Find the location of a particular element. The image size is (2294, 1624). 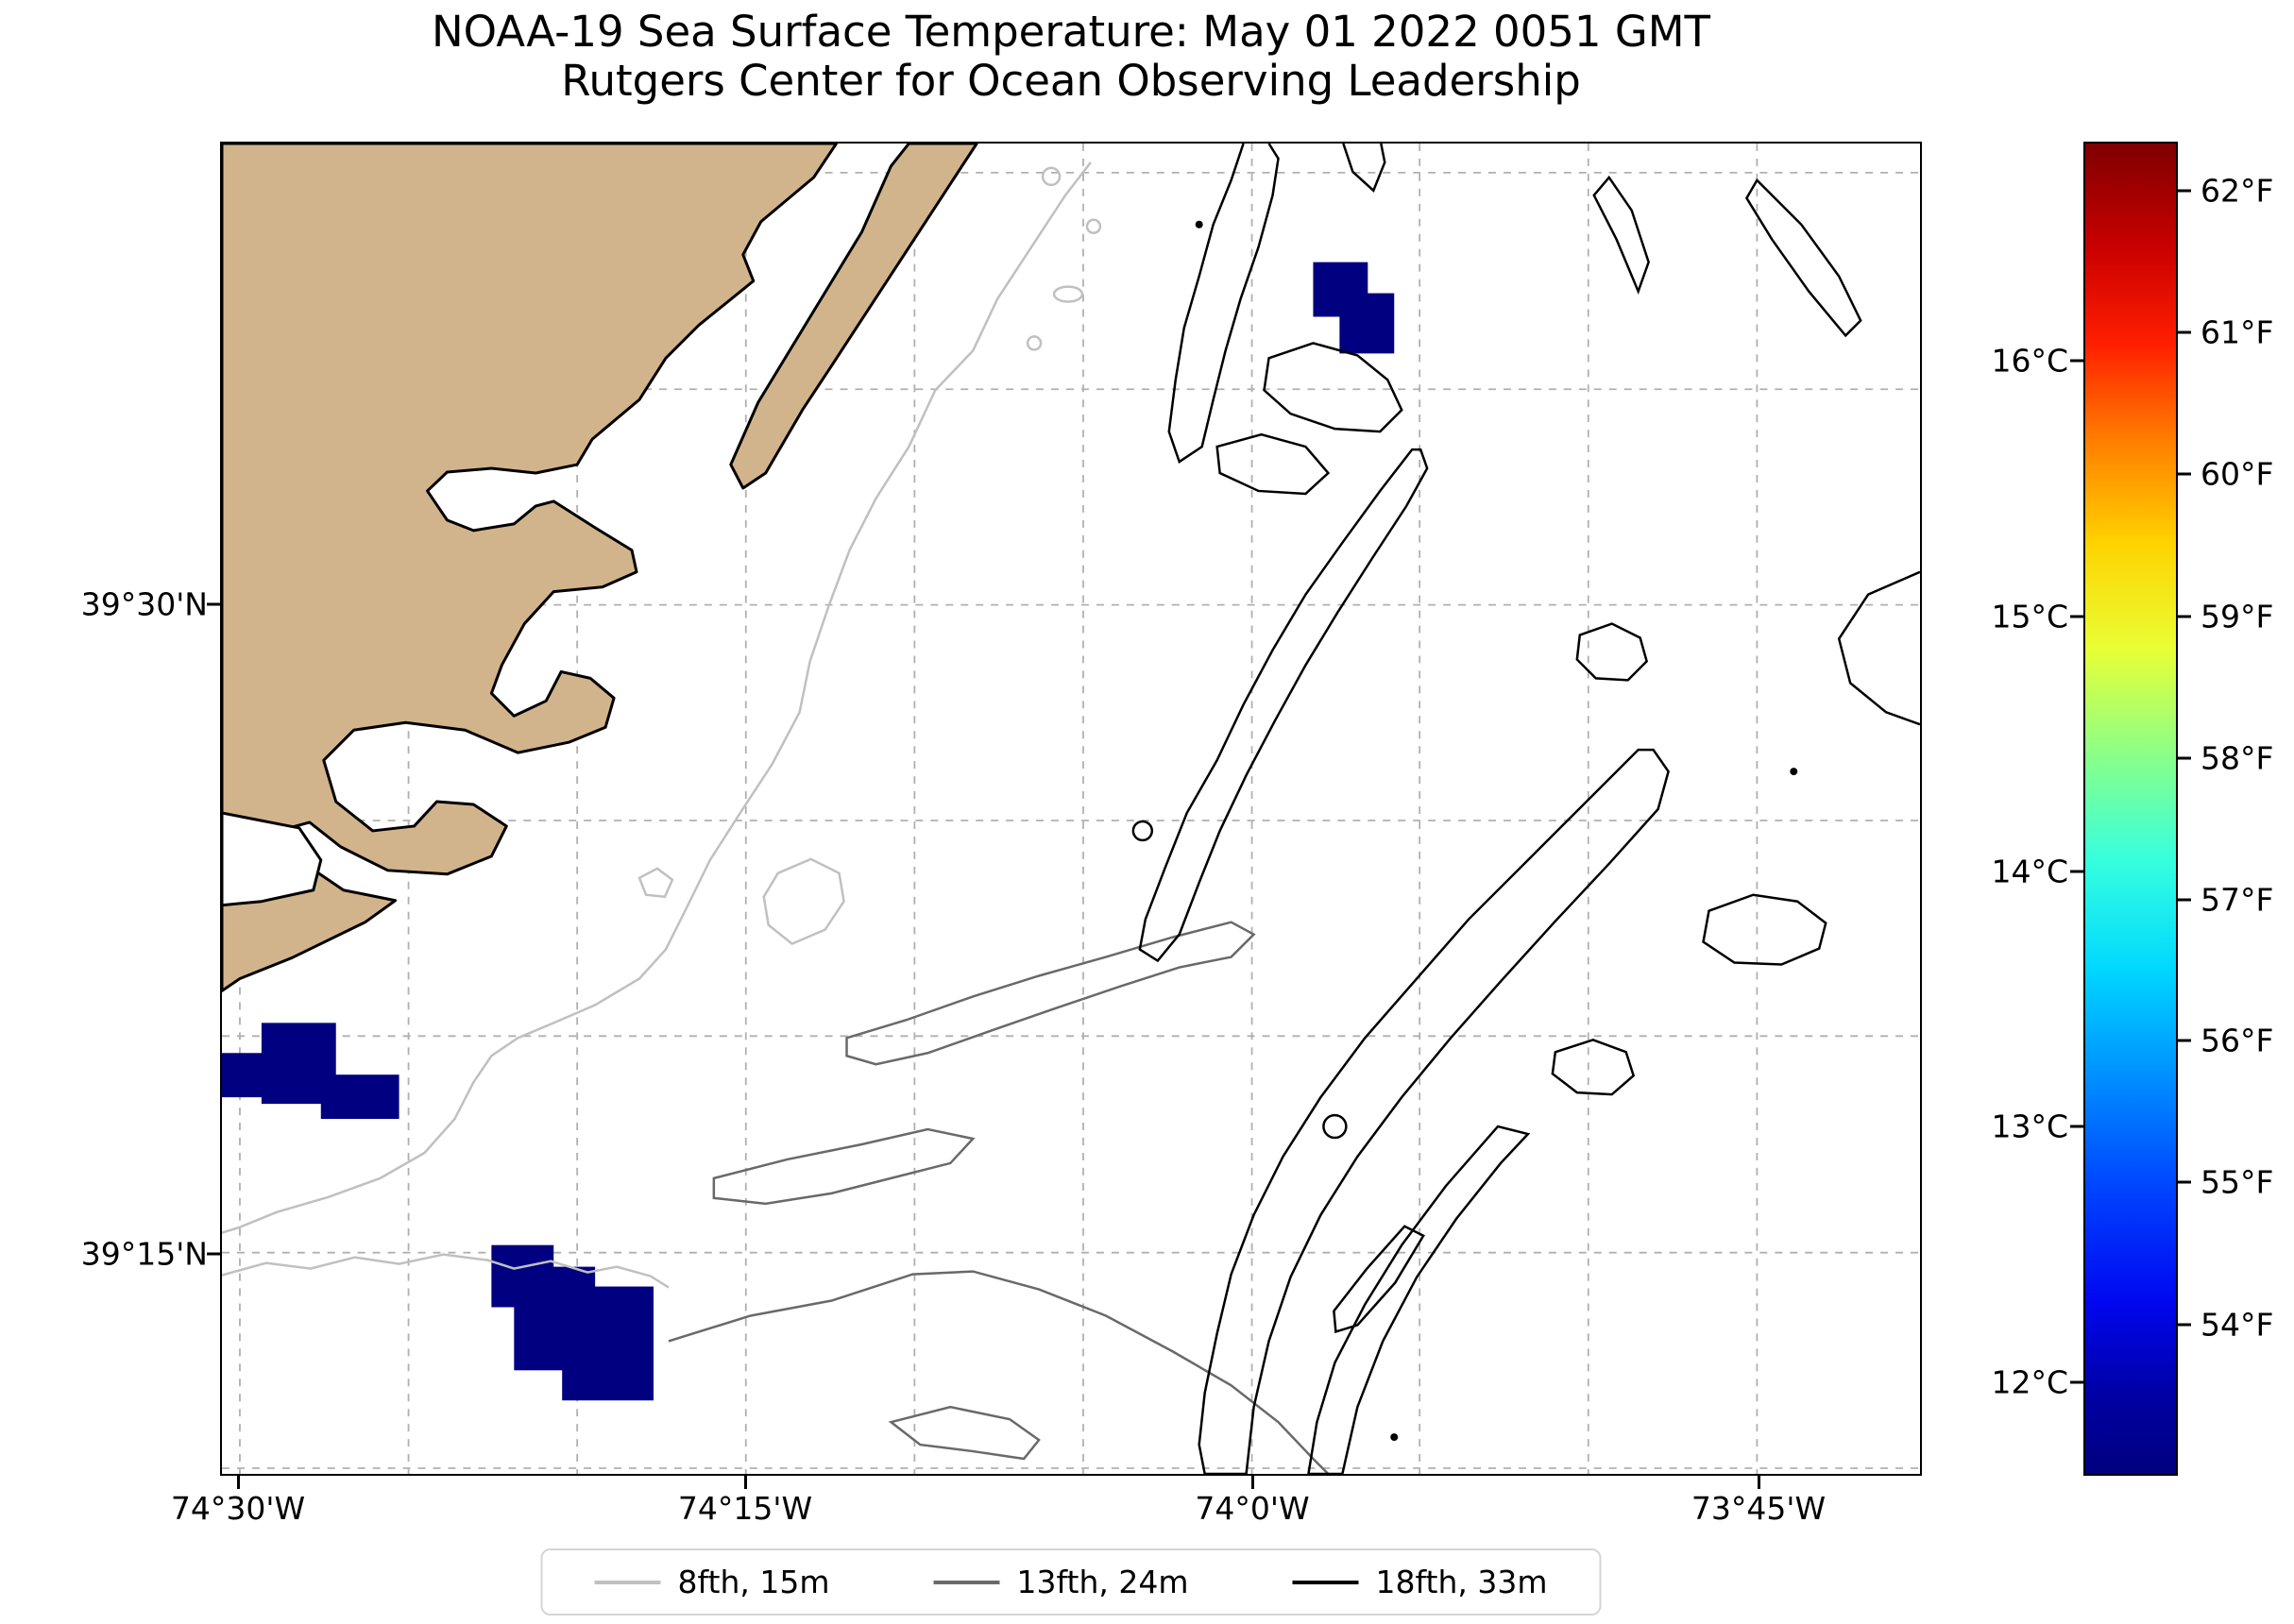

colorbar-label-fahrenheit: 59°F is located at coordinates (2237, 616).